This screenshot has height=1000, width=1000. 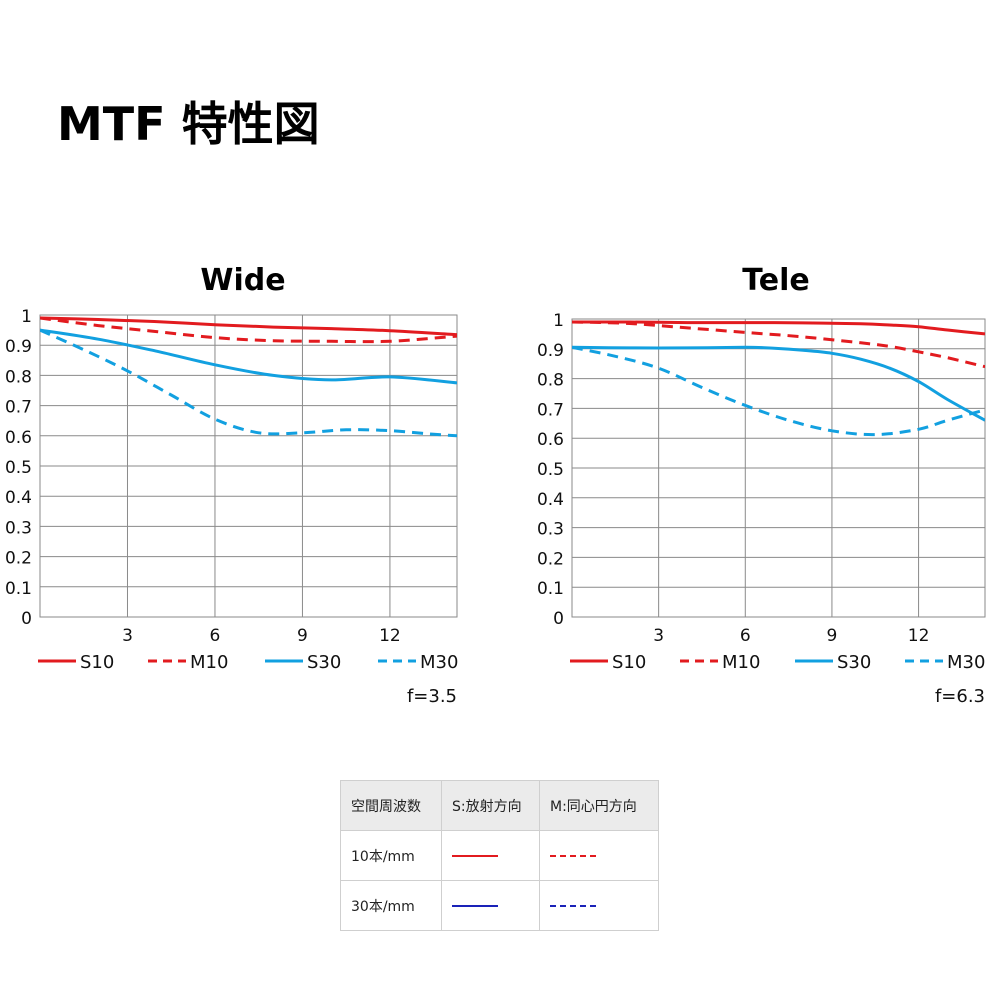 What do you see at coordinates (475, 855) in the screenshot?
I see `sample-s10-line` at bounding box center [475, 855].